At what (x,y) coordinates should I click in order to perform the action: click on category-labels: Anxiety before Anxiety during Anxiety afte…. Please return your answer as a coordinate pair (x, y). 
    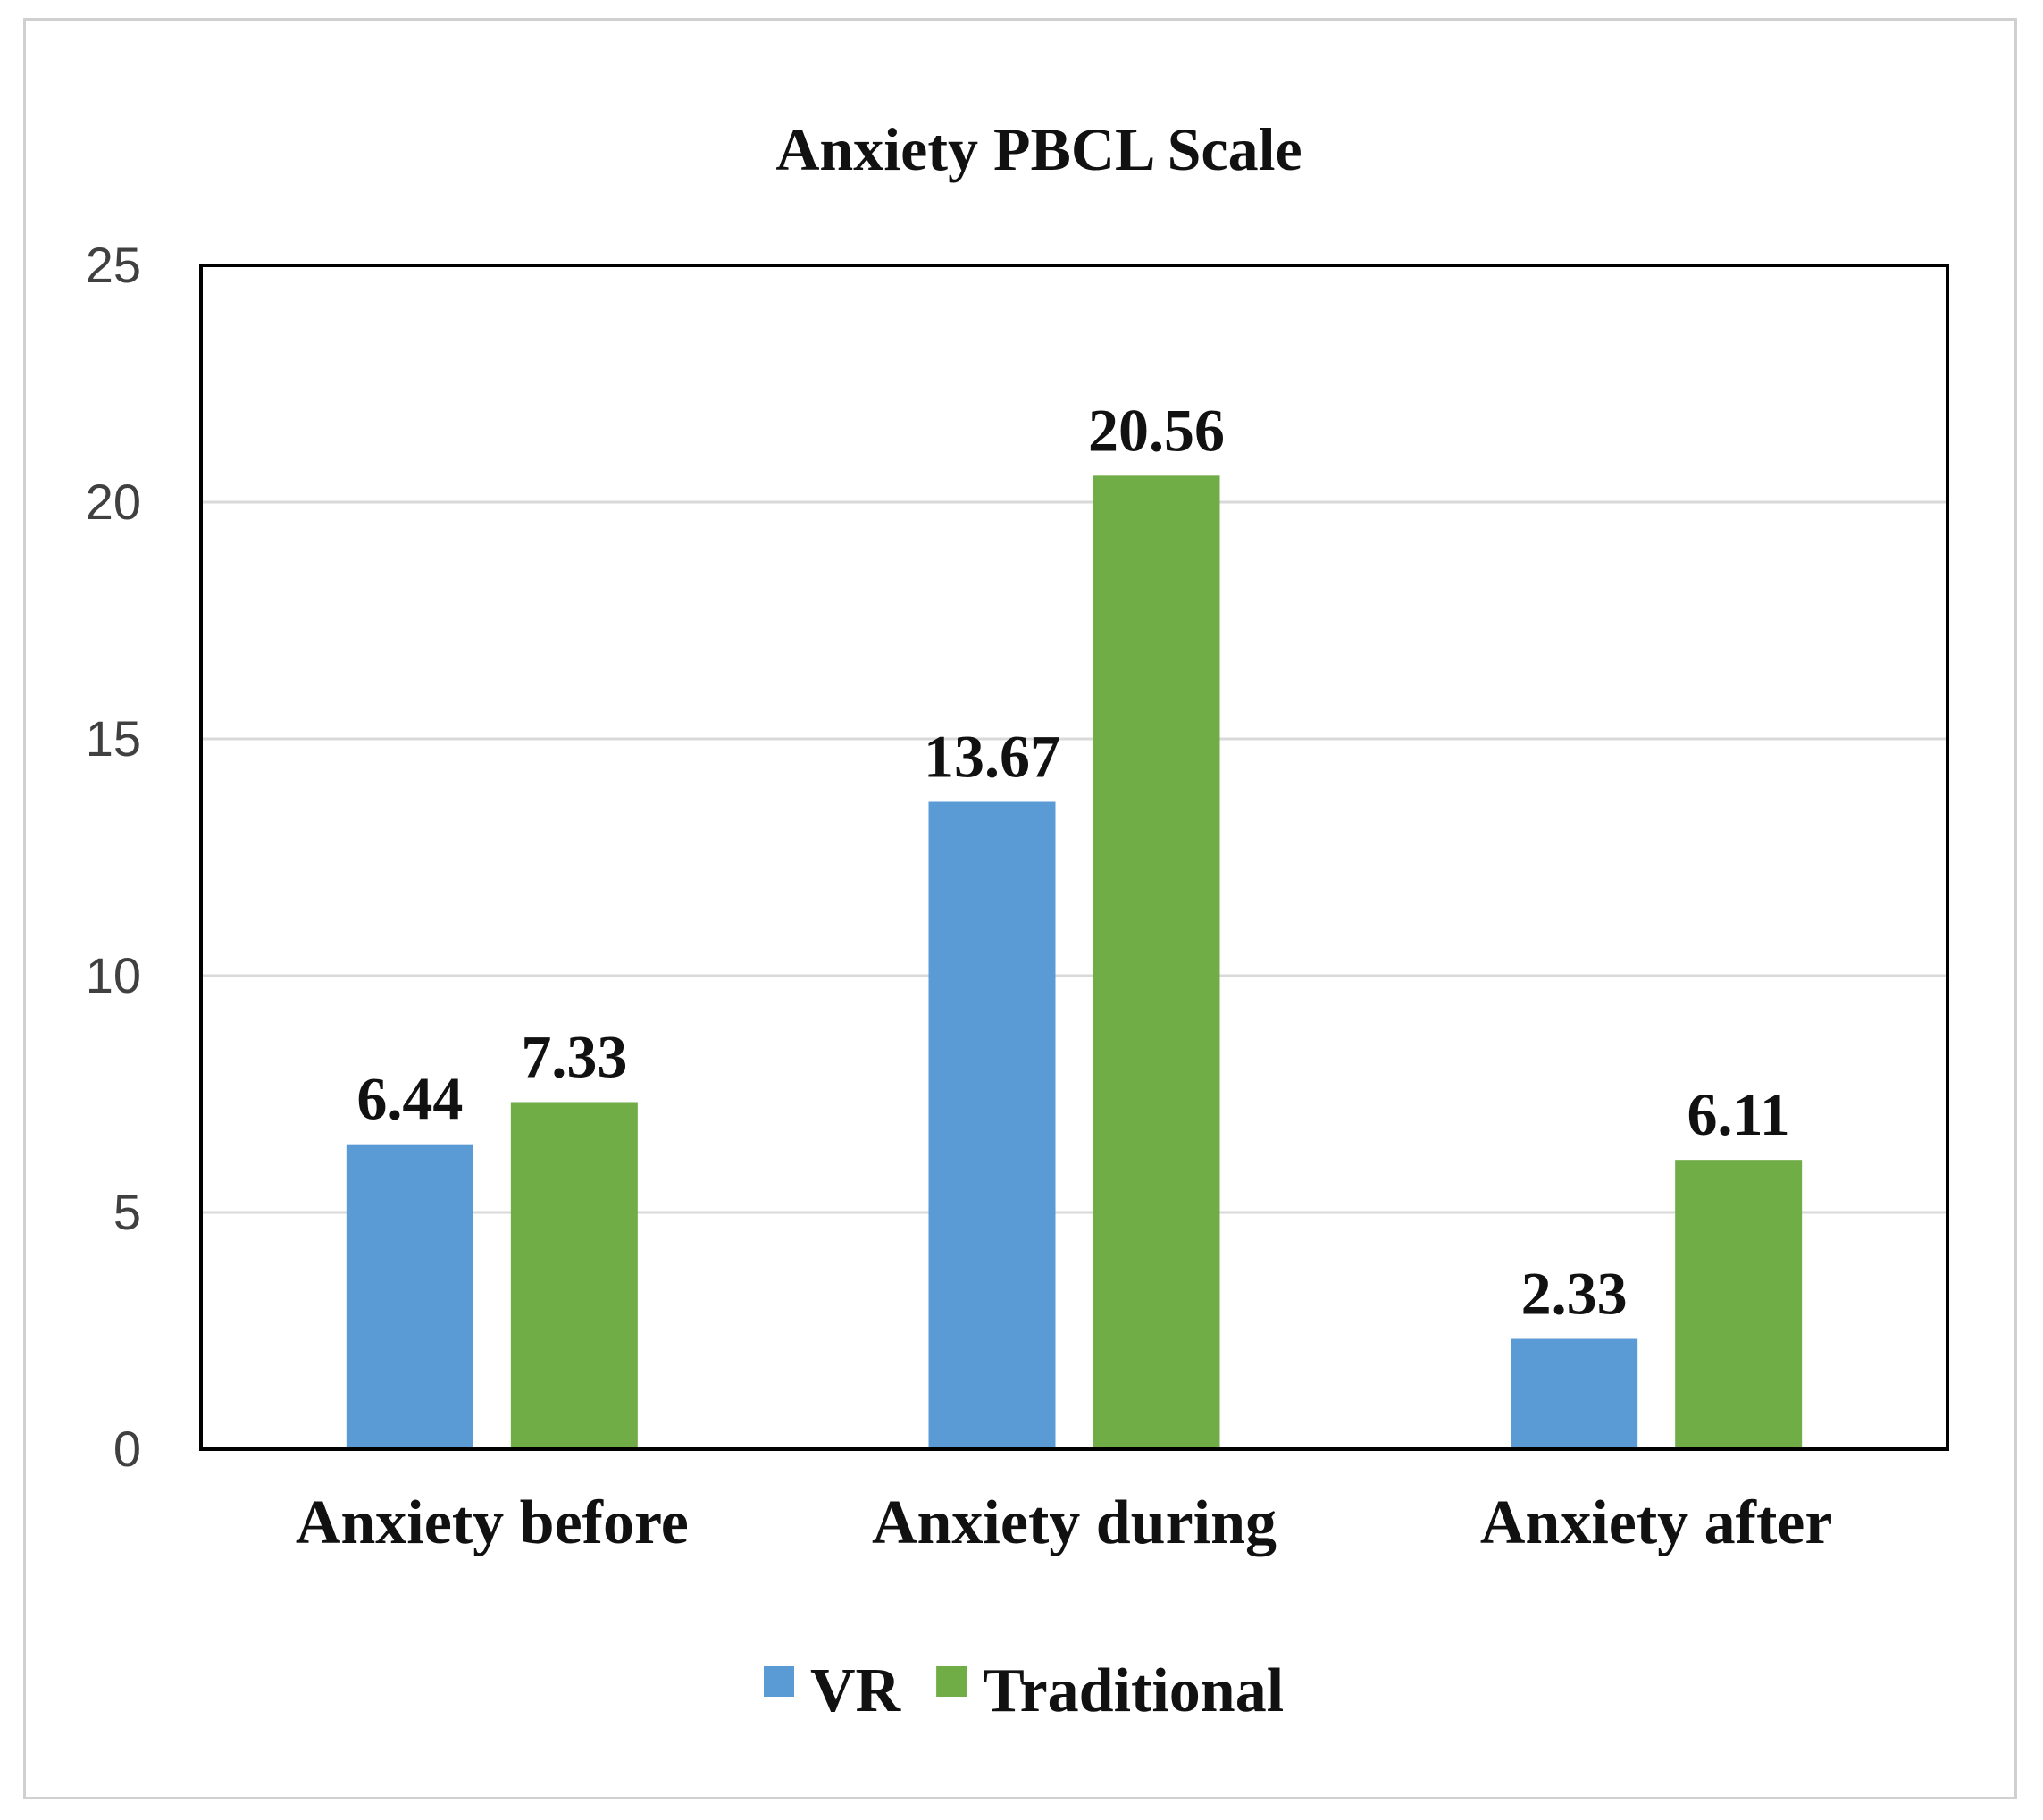
    Looking at the image, I should click on (1064, 1523).